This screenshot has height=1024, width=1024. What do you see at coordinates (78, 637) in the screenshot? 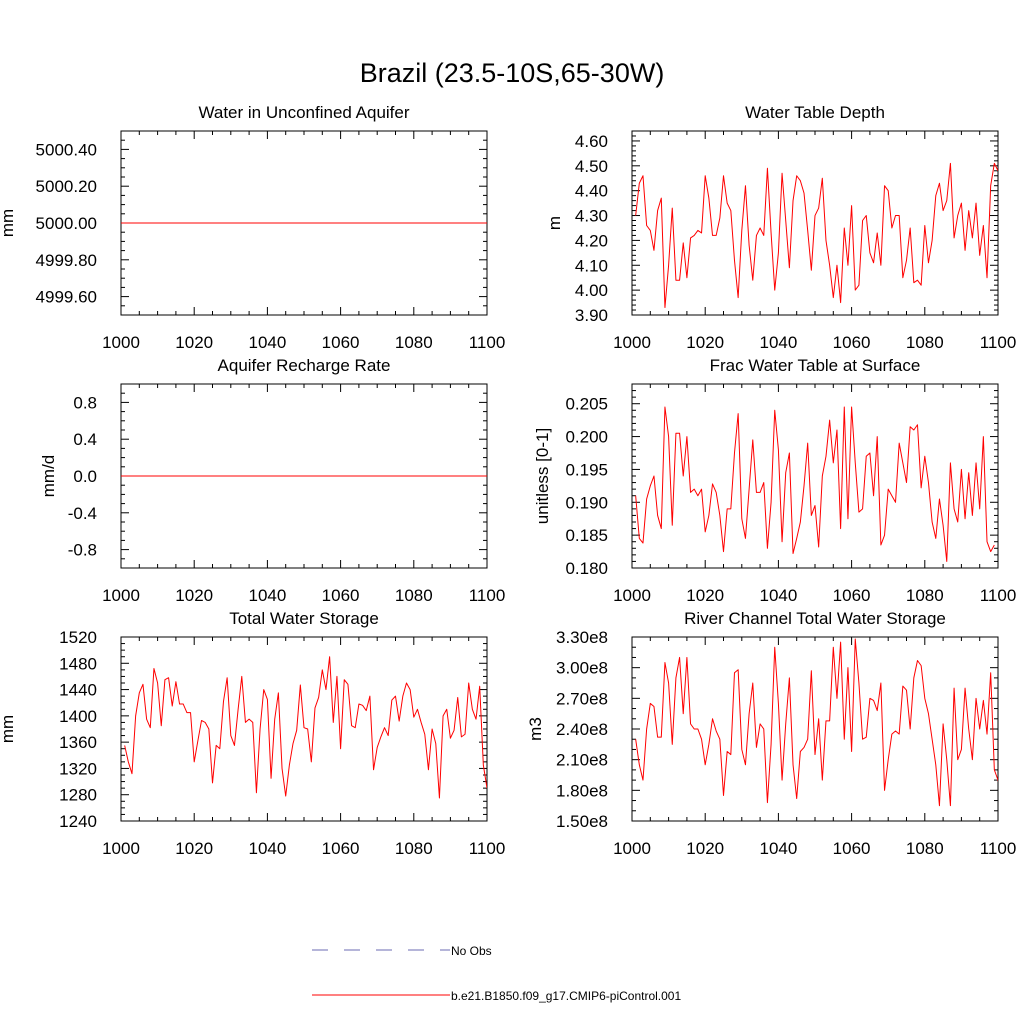
I see `y-tick-label: 1520` at bounding box center [78, 637].